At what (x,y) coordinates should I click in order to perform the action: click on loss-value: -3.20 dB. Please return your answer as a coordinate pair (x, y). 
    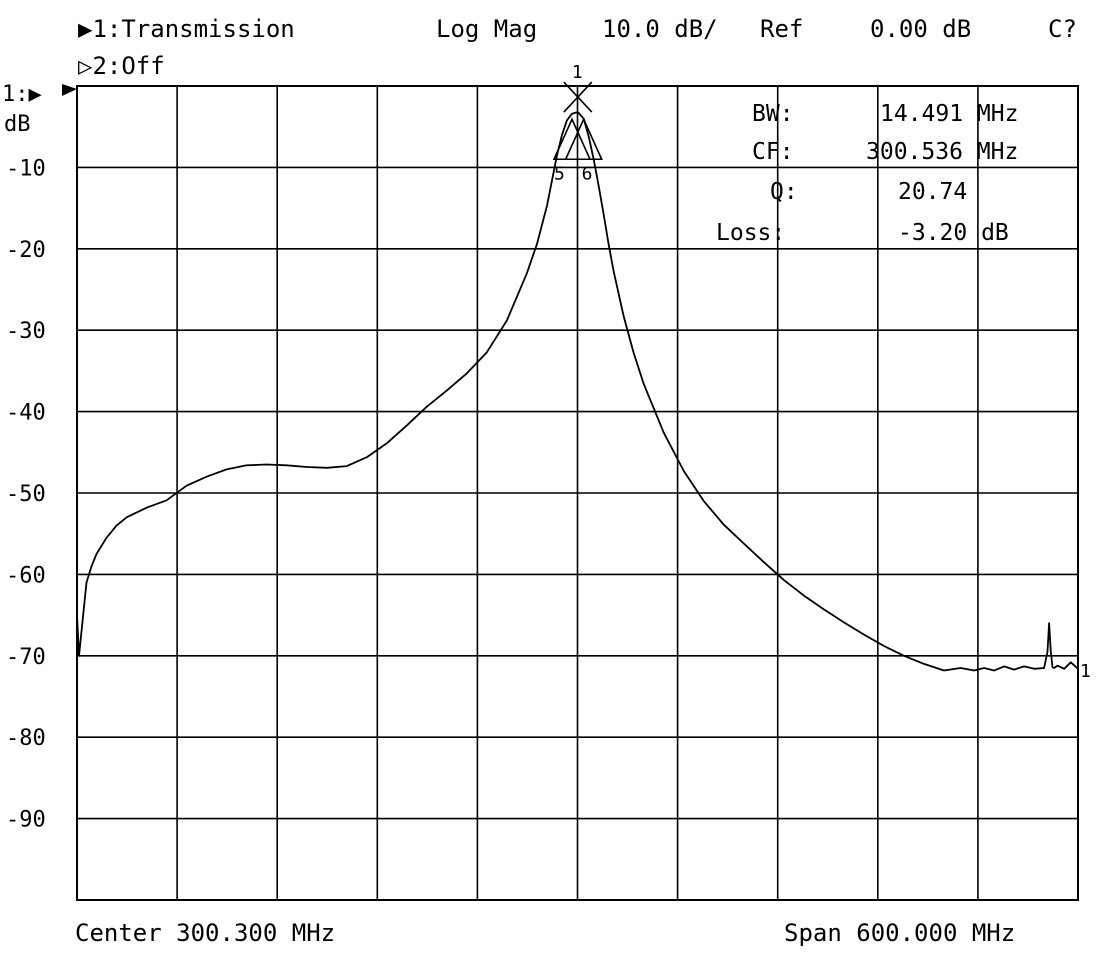
    Looking at the image, I should click on (953, 233).